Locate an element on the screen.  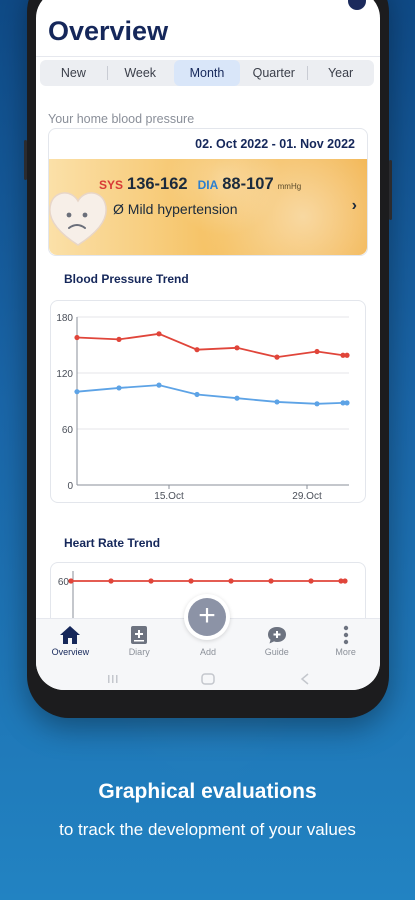
dia-label: DIA is located at coordinates (208, 185).